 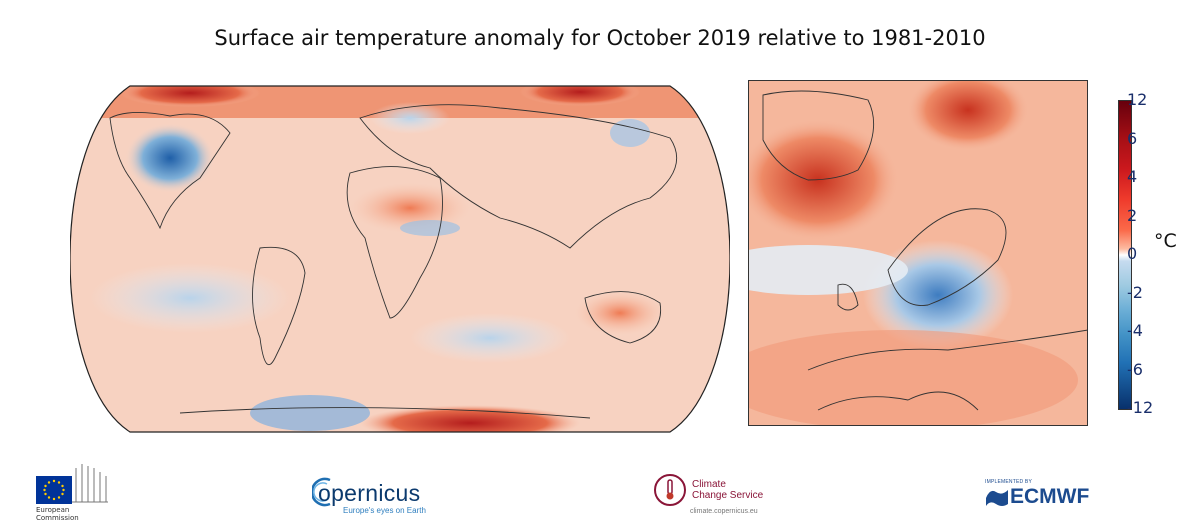 I want to click on eu-flag-icon, so click(x=54, y=490).